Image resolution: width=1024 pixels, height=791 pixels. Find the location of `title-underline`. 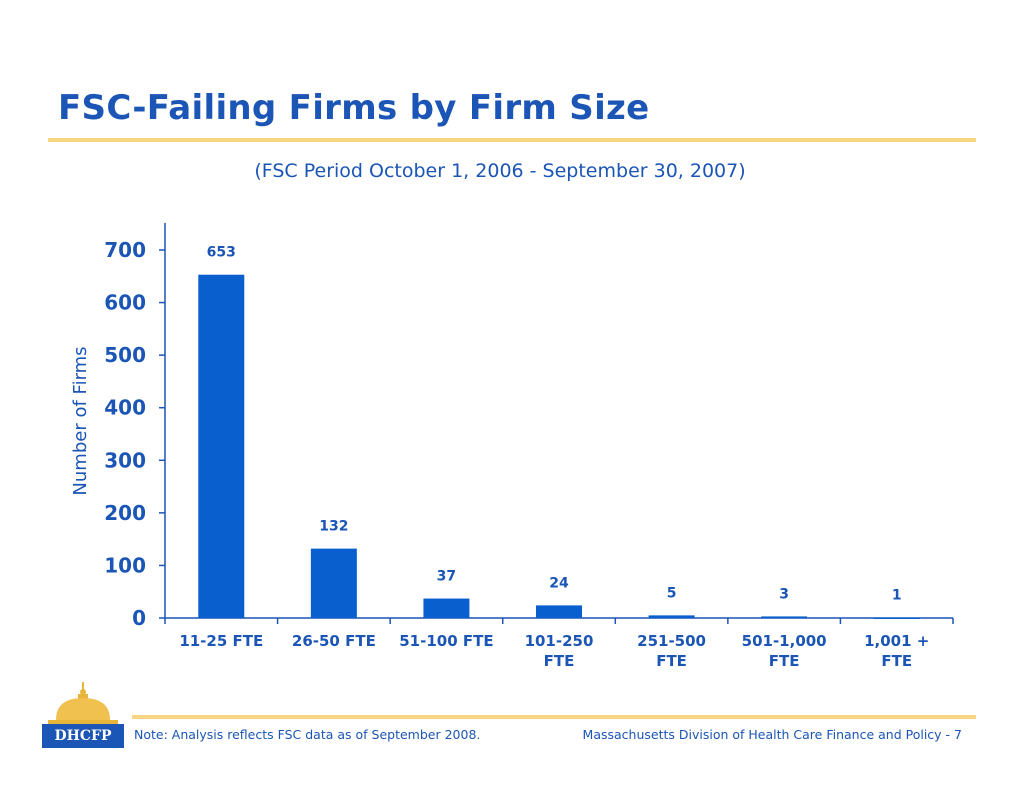

title-underline is located at coordinates (512, 140).